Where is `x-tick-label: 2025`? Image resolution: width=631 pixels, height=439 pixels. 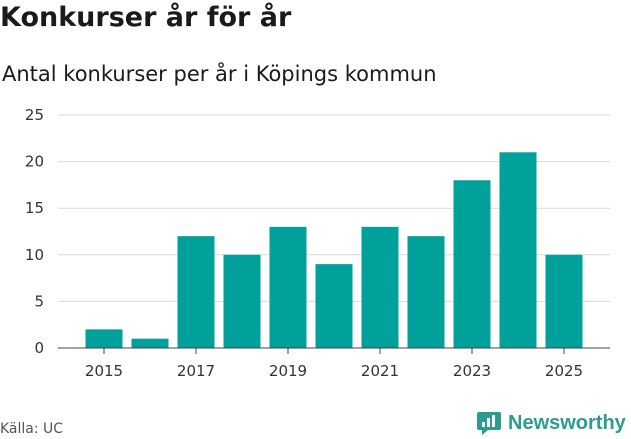
x-tick-label: 2025 is located at coordinates (564, 371).